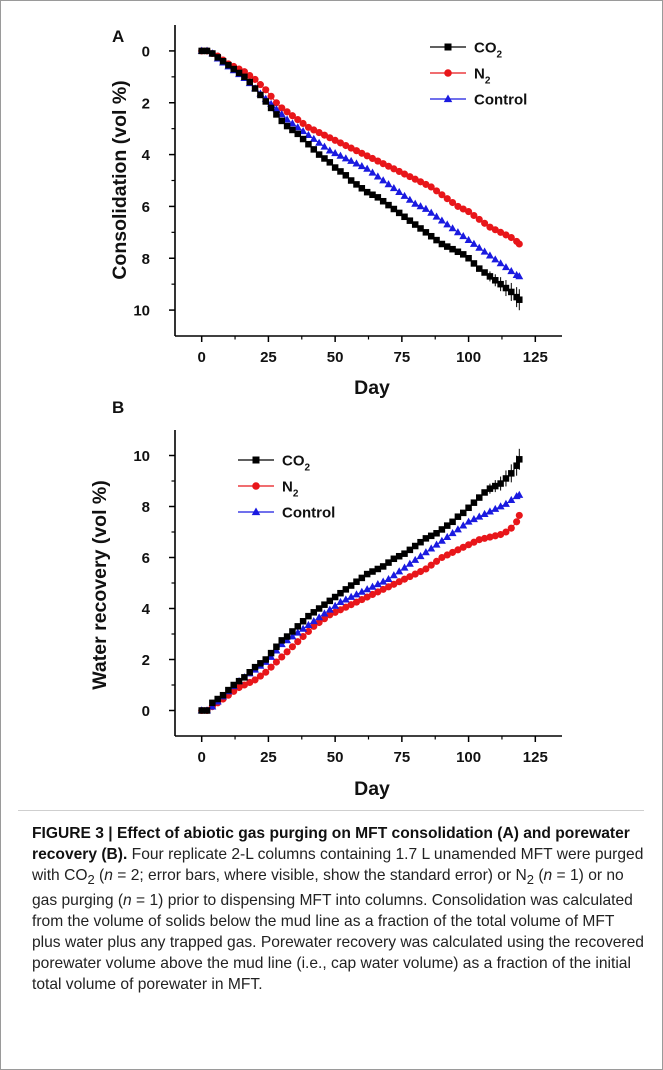 The image size is (663, 1070). What do you see at coordinates (482, 76) in the screenshot?
I see `legend-label: N2` at bounding box center [482, 76].